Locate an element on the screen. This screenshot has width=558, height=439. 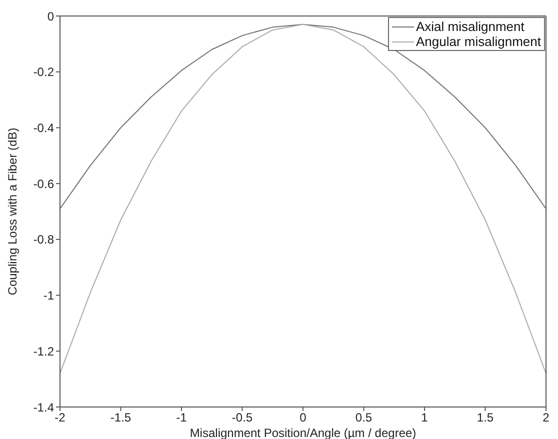
x-tick-label: 0 is located at coordinates (303, 417).